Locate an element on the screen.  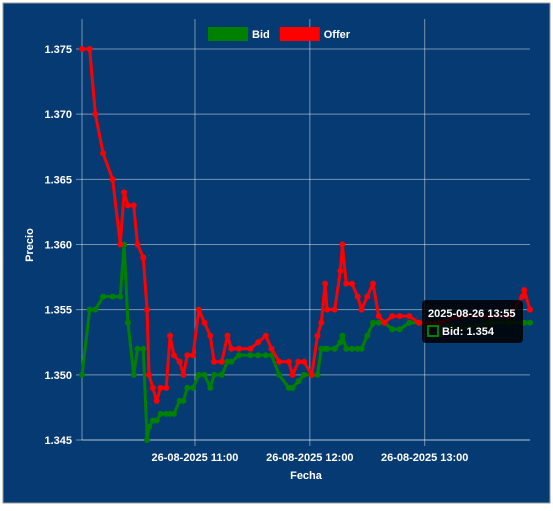
tooltip-swatch is located at coordinates (433, 331).